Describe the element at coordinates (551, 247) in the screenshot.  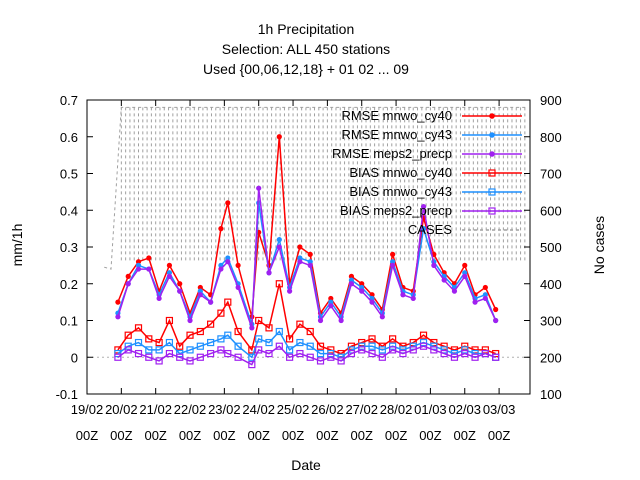
I see `y2-tick-label: 500` at that location.